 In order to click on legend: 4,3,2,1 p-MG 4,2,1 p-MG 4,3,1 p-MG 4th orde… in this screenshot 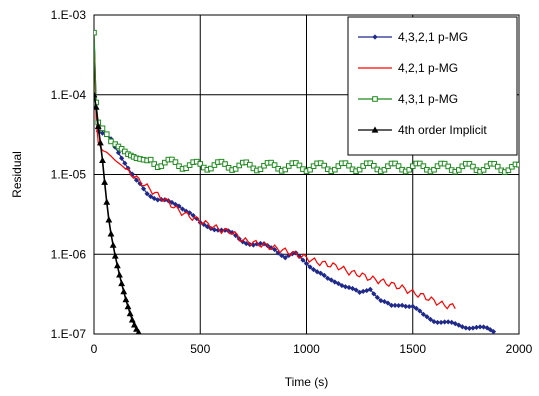, I will do `click(432, 86)`.